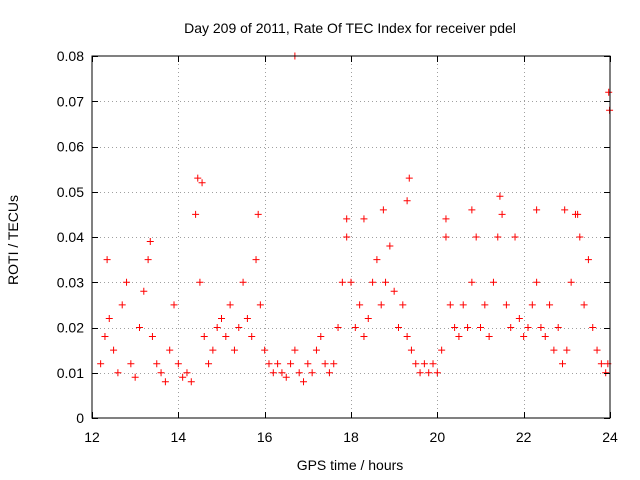 The image size is (640, 480). What do you see at coordinates (70, 56) in the screenshot?
I see `y-tick-label: 0.08` at bounding box center [70, 56].